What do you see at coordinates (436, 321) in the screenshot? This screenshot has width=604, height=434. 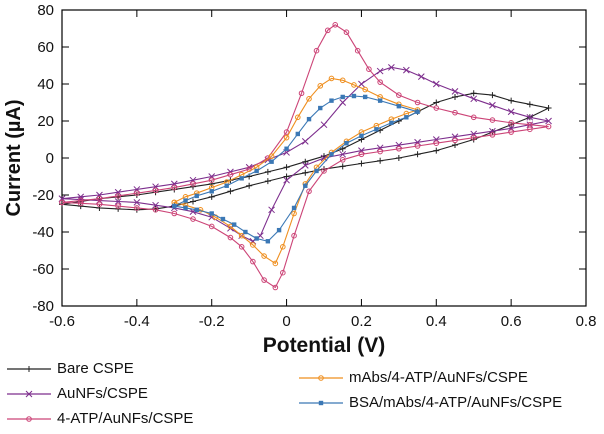 I see `x-tick-label: 0.4` at bounding box center [436, 321].